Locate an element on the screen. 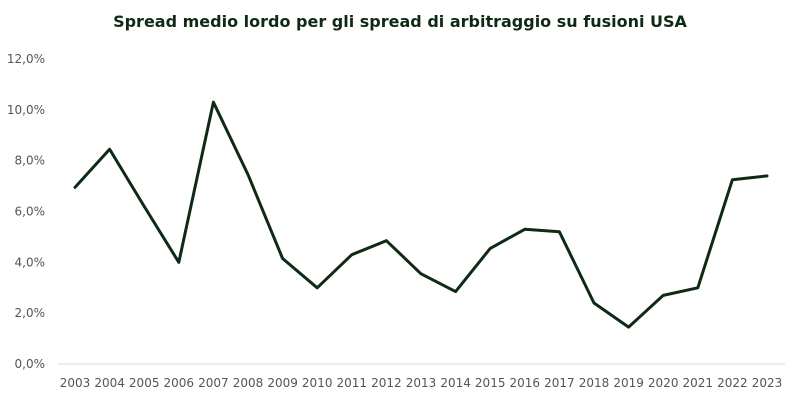 This screenshot has width=800, height=400. y-tick-label: 2,0% is located at coordinates (30, 313).